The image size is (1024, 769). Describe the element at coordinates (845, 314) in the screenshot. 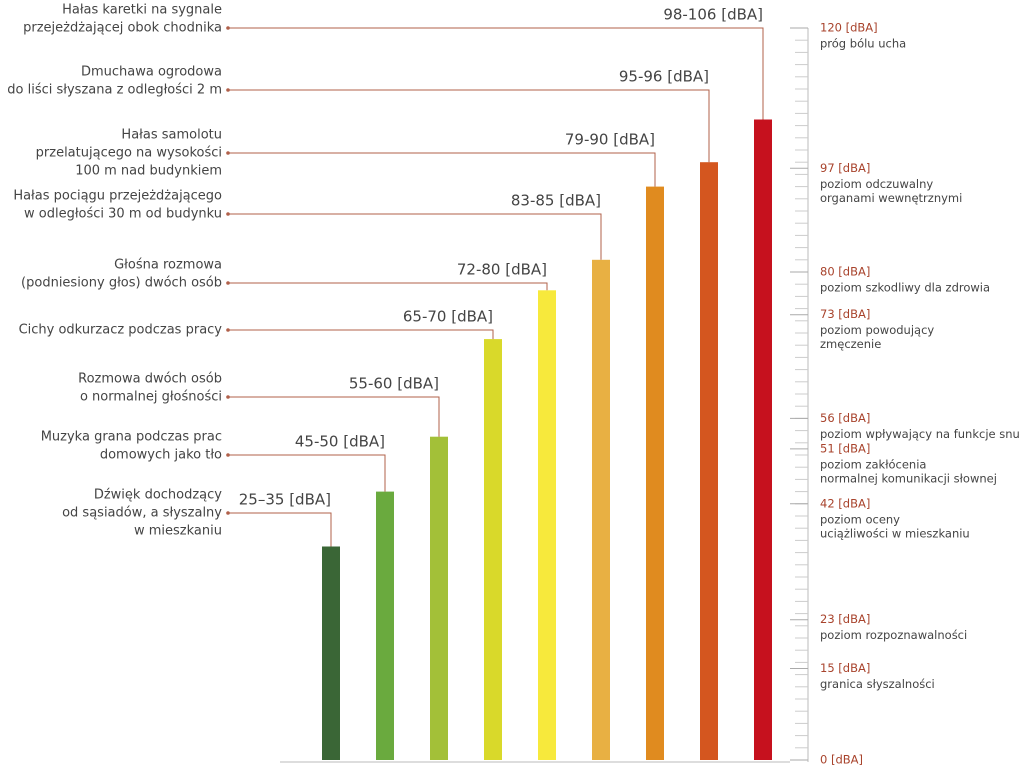

I see `y-tick-label: 73 [dBA]` at that location.